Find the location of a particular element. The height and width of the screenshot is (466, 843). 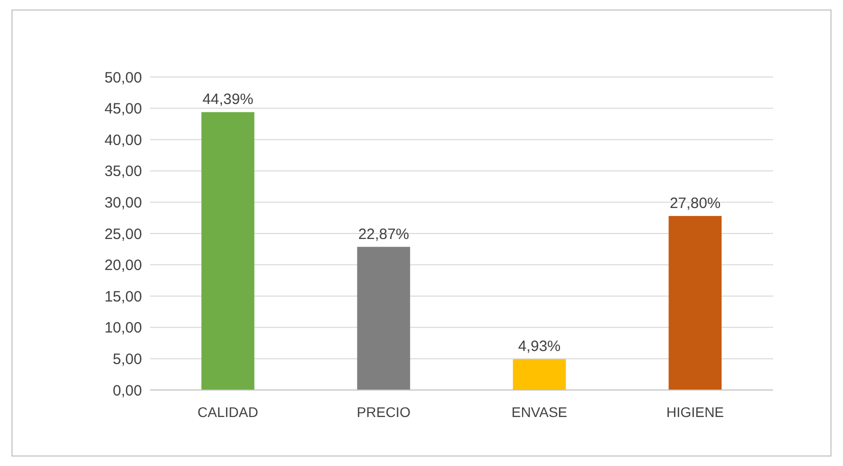

y-tick-label: 5,00 is located at coordinates (127, 359).